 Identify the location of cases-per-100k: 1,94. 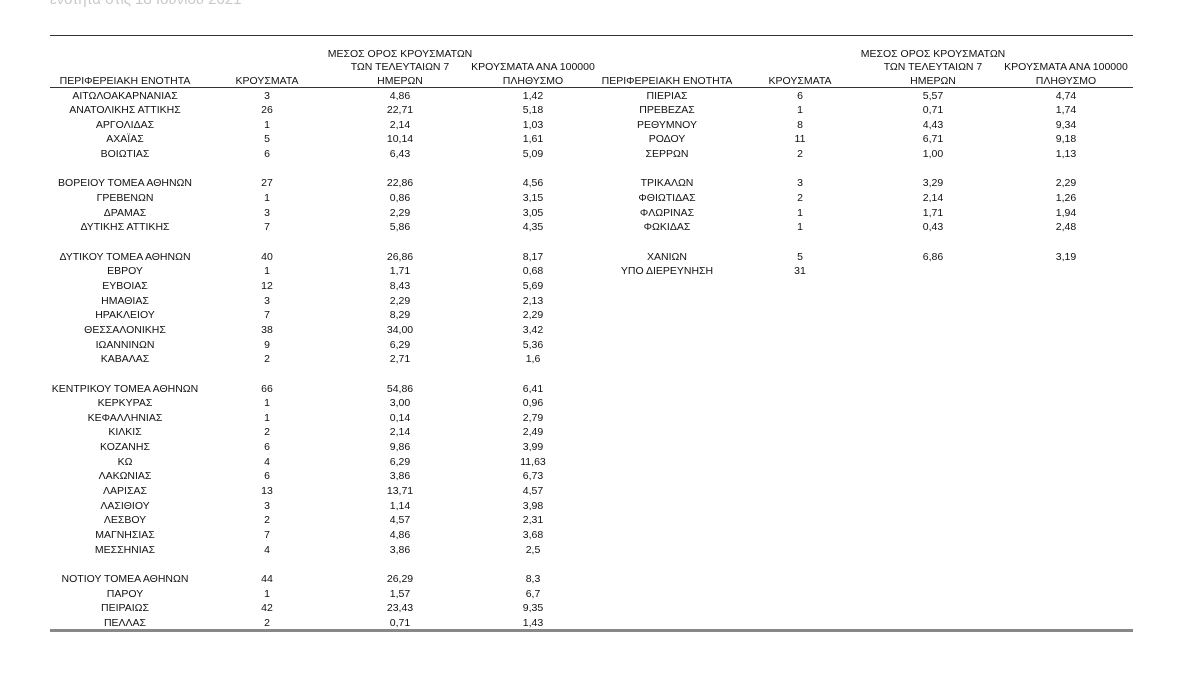
(1066, 212).